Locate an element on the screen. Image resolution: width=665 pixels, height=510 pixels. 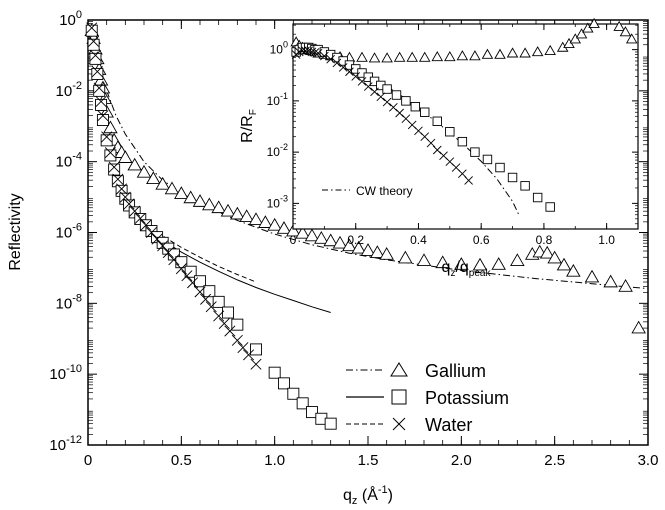
main-xlabel-unit-open: (Å is located at coordinates (367, 494).